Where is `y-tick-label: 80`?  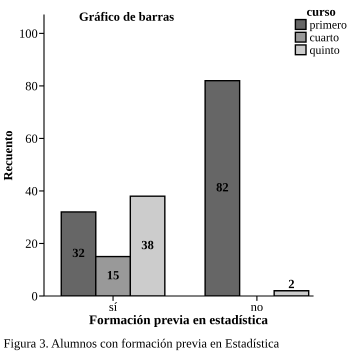
y-tick-label: 80 is located at coordinates (32, 86).